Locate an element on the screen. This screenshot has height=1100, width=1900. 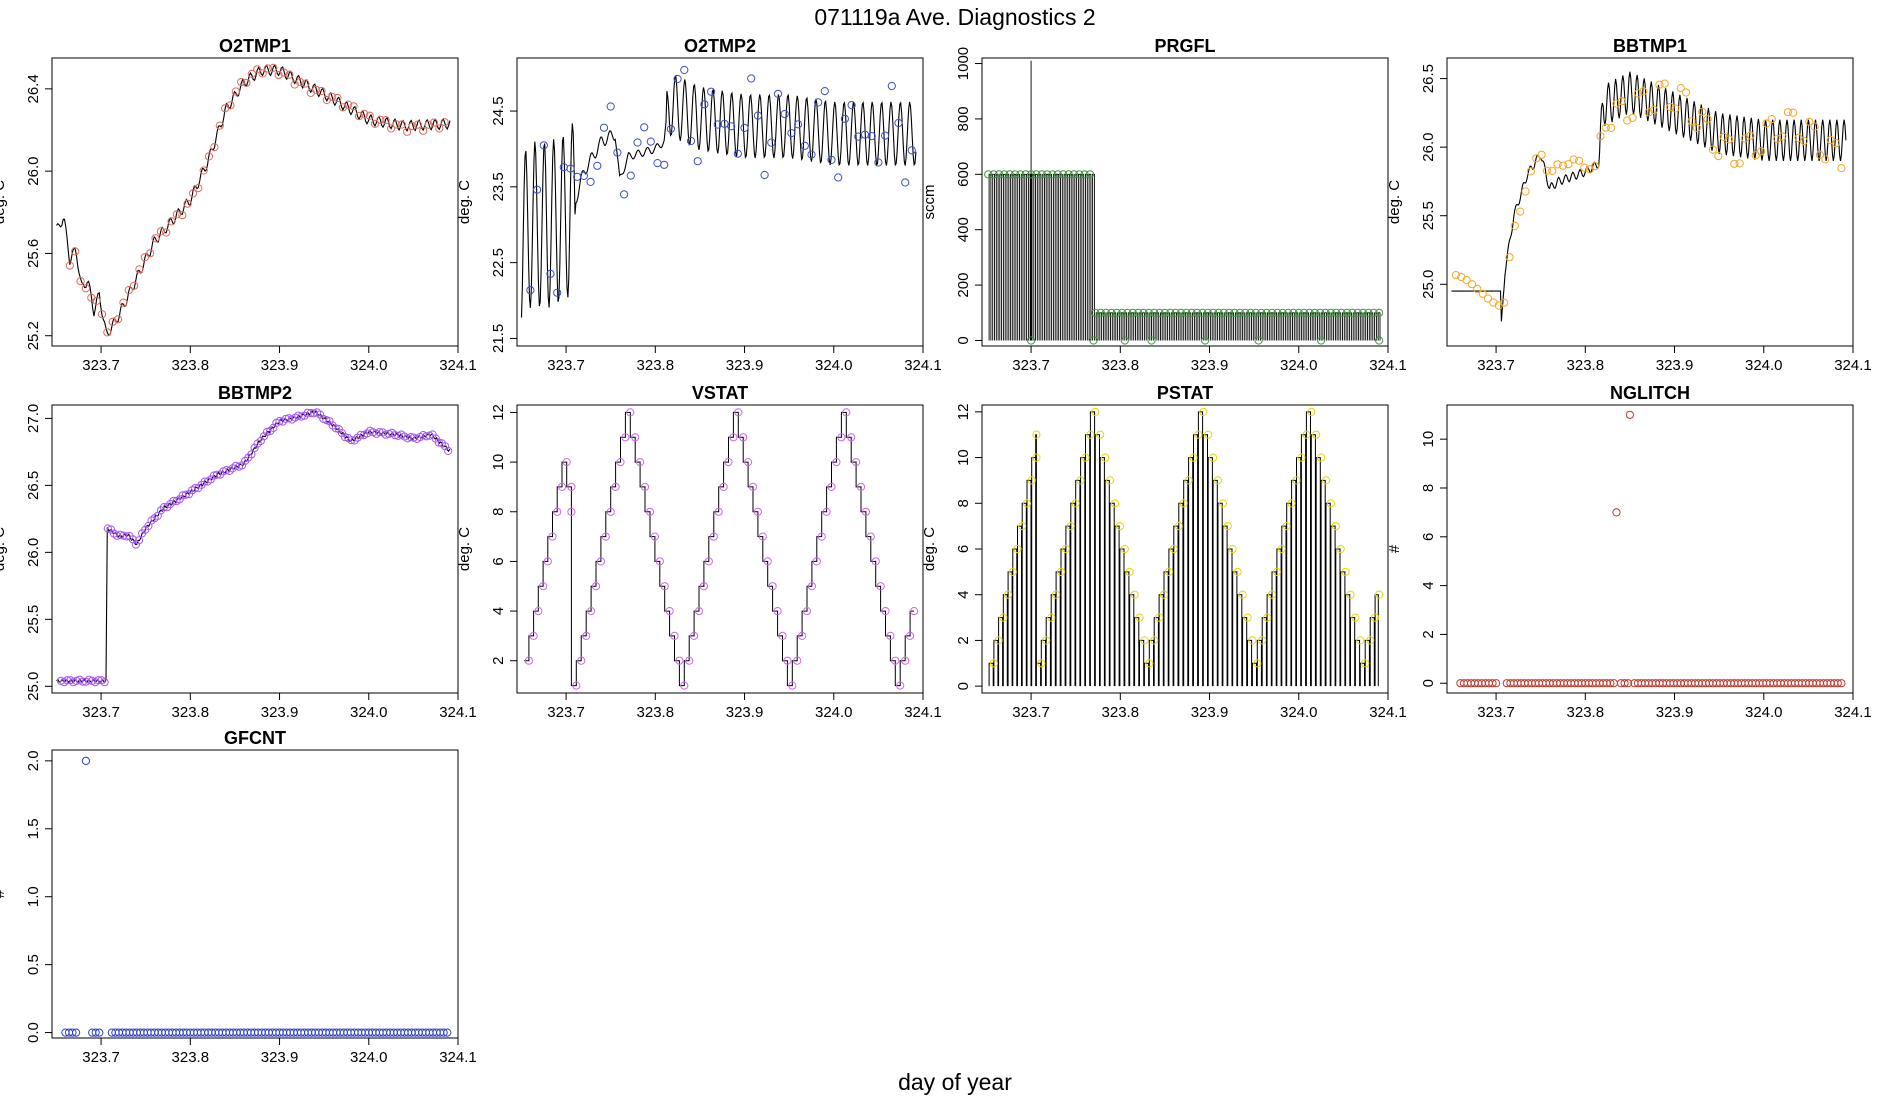
y-tick-label: 6 is located at coordinates (963, 549).